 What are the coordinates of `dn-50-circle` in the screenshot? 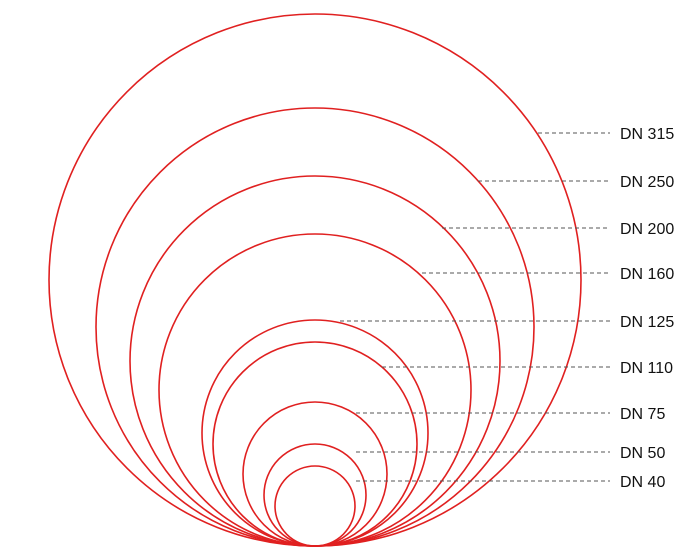 It's located at (315, 495).